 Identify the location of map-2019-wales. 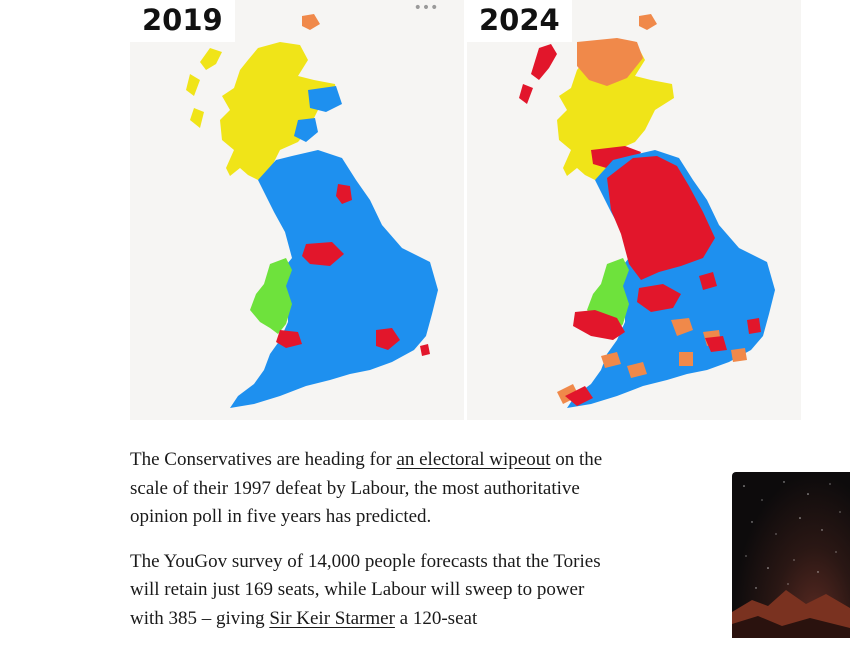
(271, 296).